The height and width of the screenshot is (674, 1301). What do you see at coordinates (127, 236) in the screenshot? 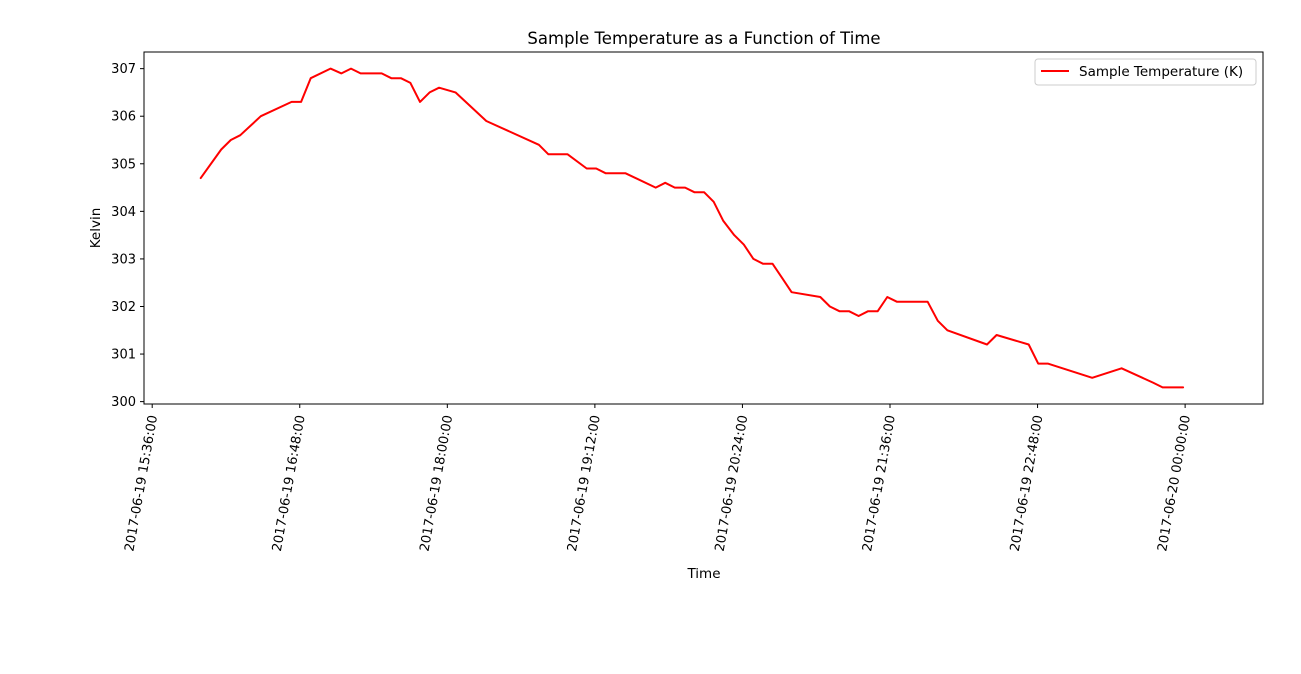
I see `y-axis: 300 301 302 303 304 305 306 307` at bounding box center [127, 236].